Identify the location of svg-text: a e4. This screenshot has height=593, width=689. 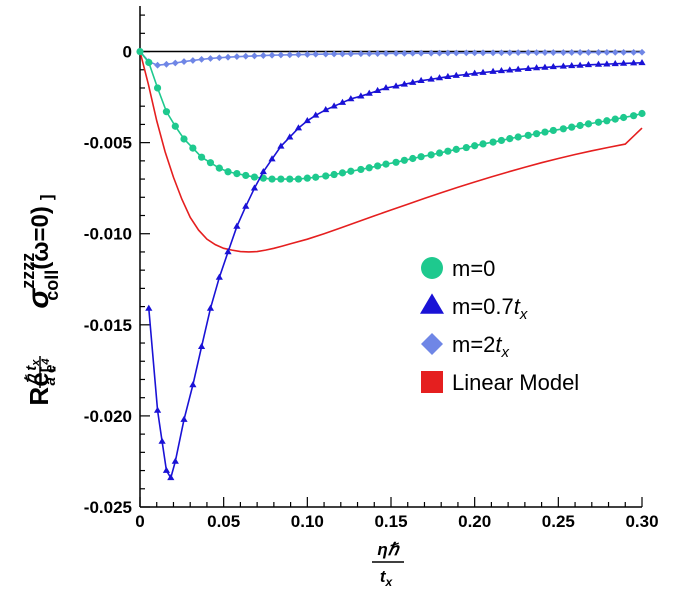
(49, 372).